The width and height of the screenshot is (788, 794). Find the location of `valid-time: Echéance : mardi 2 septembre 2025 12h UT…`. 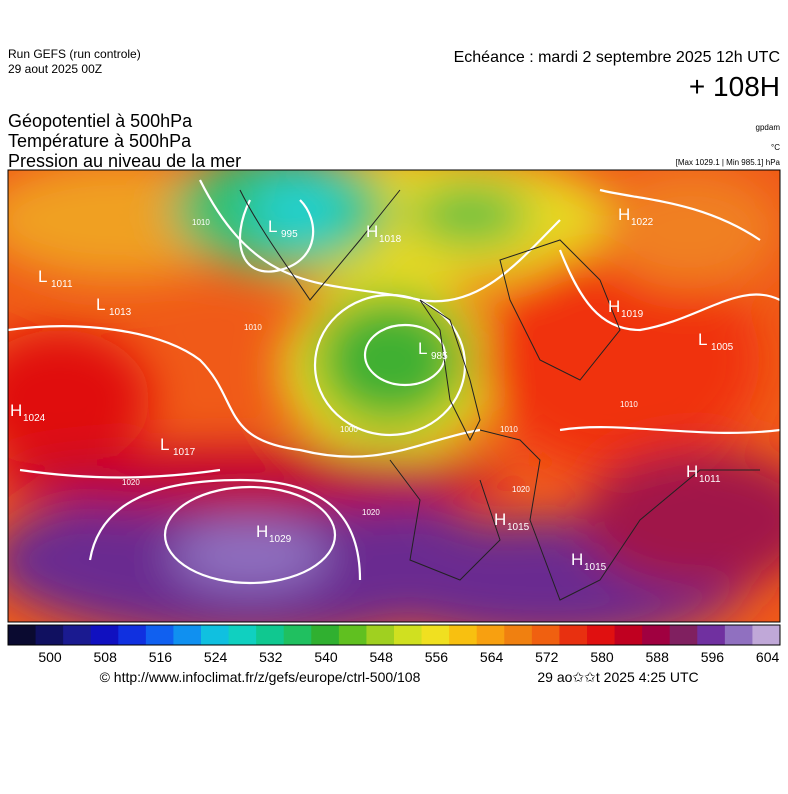

valid-time: Echéance : mardi 2 septembre 2025 12h UT… is located at coordinates (617, 57).